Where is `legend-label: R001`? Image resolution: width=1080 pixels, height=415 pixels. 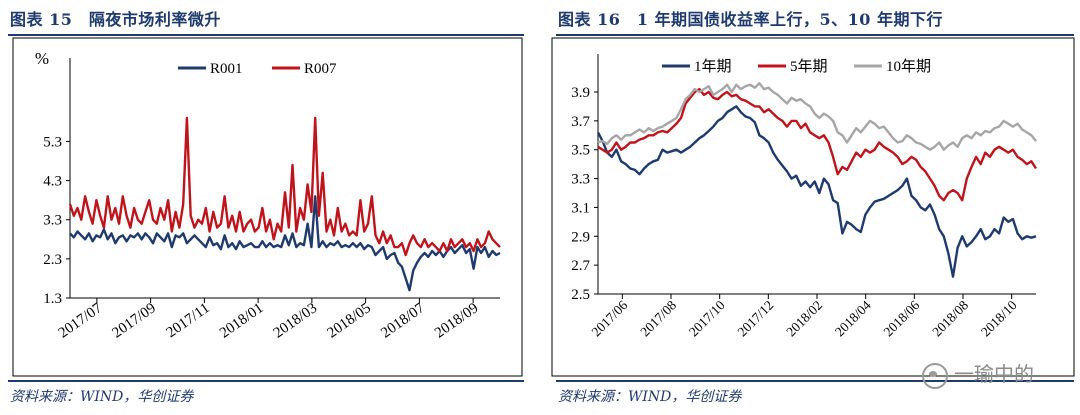 legend-label: R001 is located at coordinates (226, 69).